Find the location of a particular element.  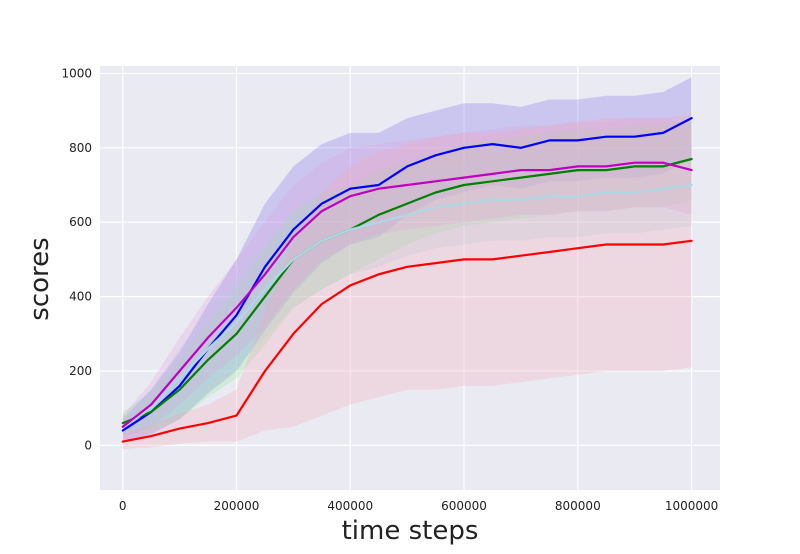

y-axis-label: scores is located at coordinates (40, 278).